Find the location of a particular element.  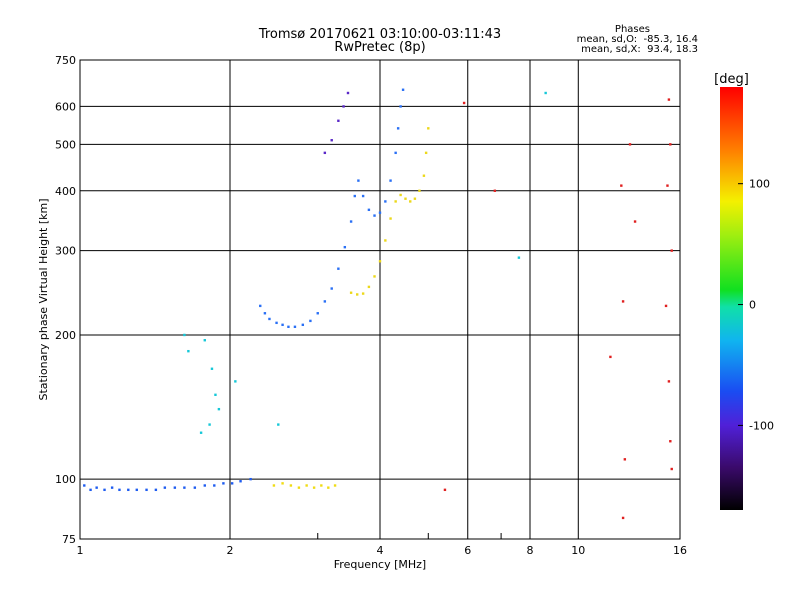

x-axis-label: Frequency [MHz] is located at coordinates (380, 564).